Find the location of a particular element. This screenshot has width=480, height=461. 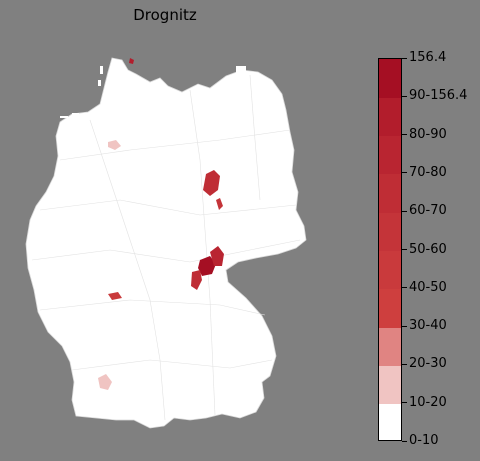

legend-tick-label: 70-80 is located at coordinates (428, 172).